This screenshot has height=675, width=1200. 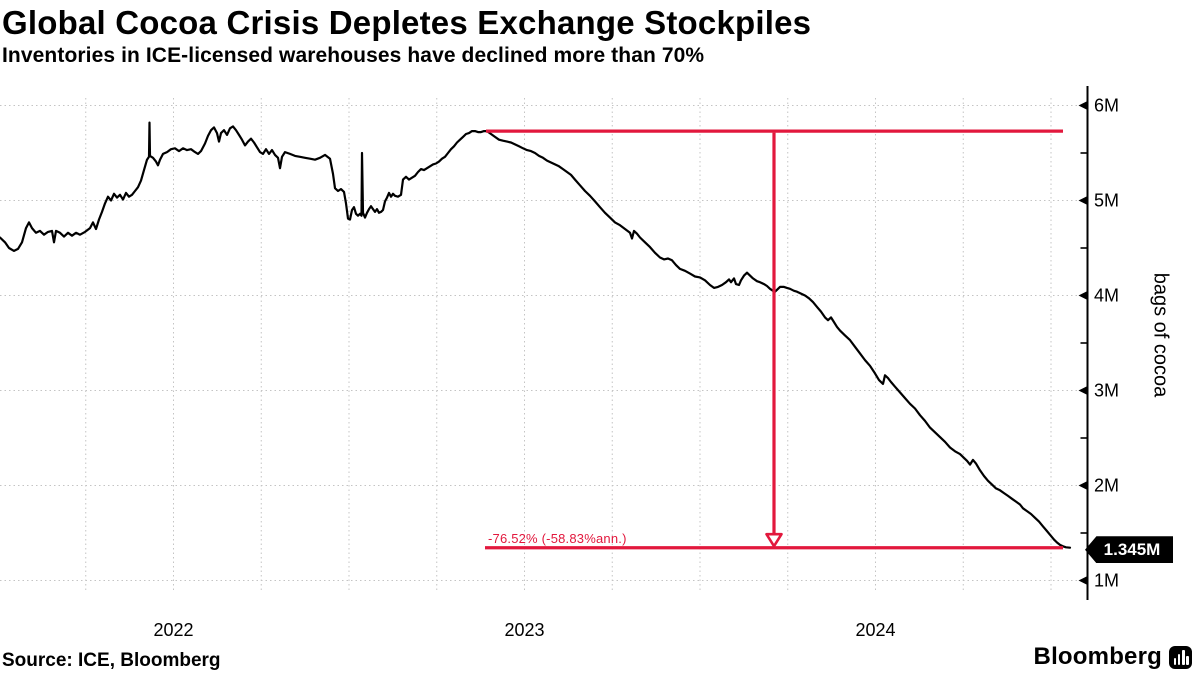 What do you see at coordinates (557, 538) in the screenshot?
I see `decline-annotation-label: -76.52% (-58.83%ann.)` at bounding box center [557, 538].